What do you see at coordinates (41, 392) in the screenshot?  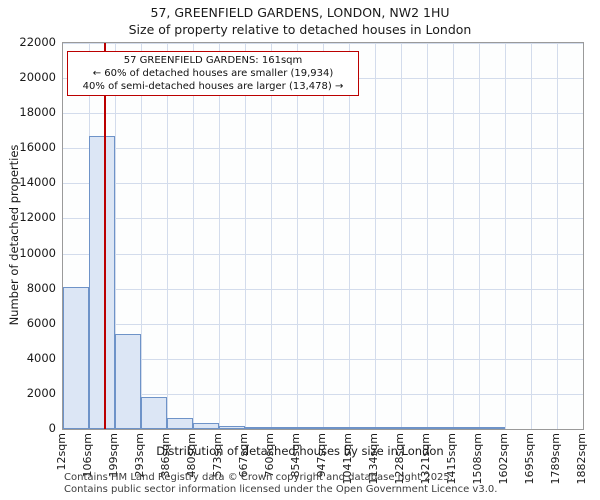 I see `y-tick-label: 2000` at bounding box center [41, 392].